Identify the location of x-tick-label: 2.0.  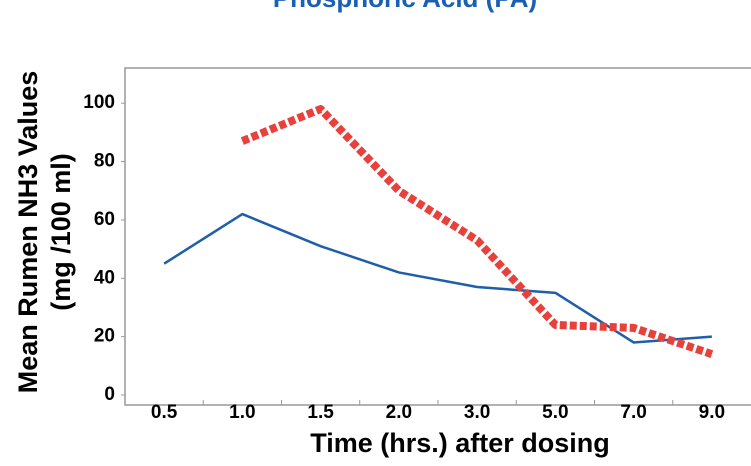
(399, 412).